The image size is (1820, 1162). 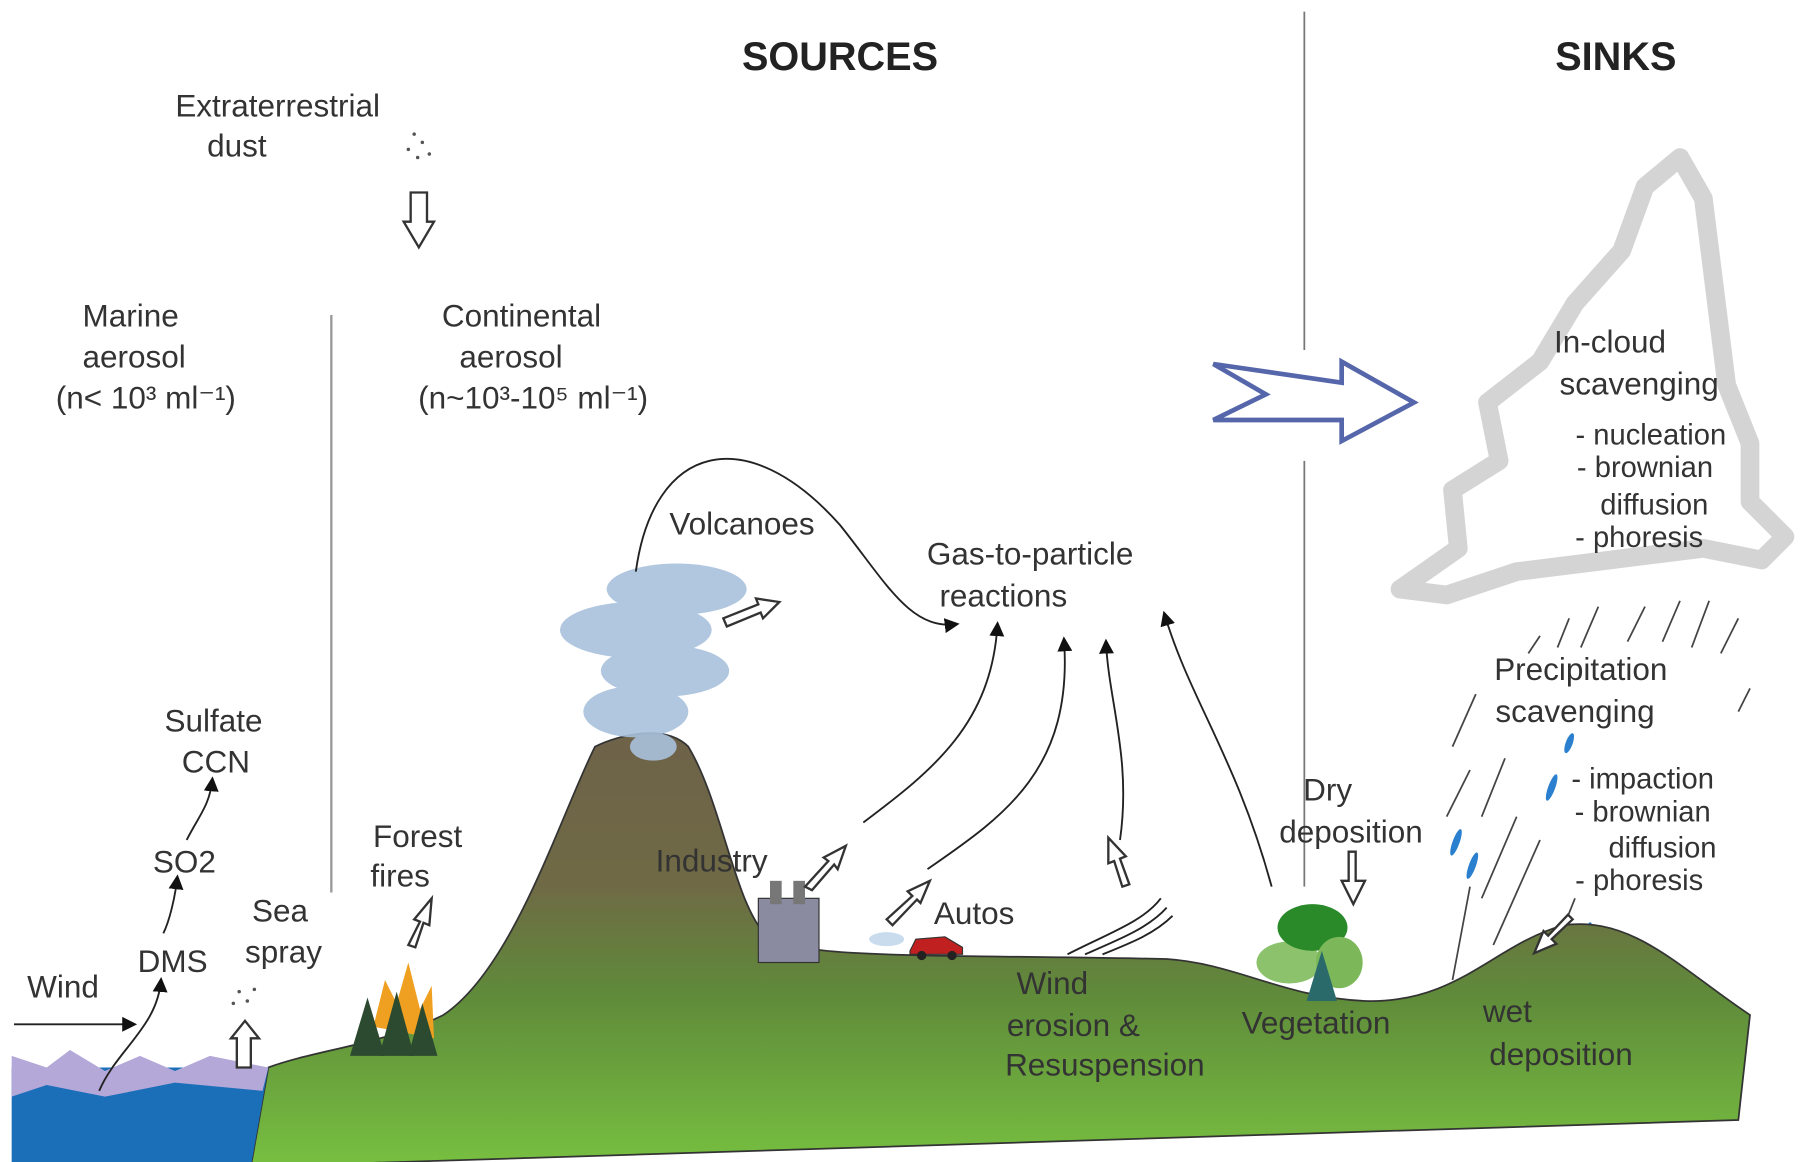 What do you see at coordinates (1327, 789) in the screenshot?
I see `label: Dry` at bounding box center [1327, 789].